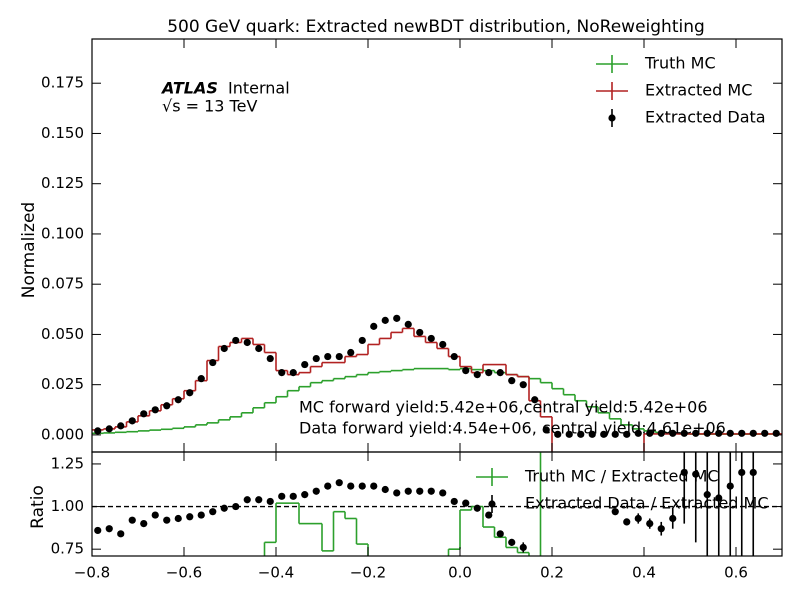 This screenshot has width=799, height=599. I want to click on y-axis-label: Ratio, so click(38, 507).